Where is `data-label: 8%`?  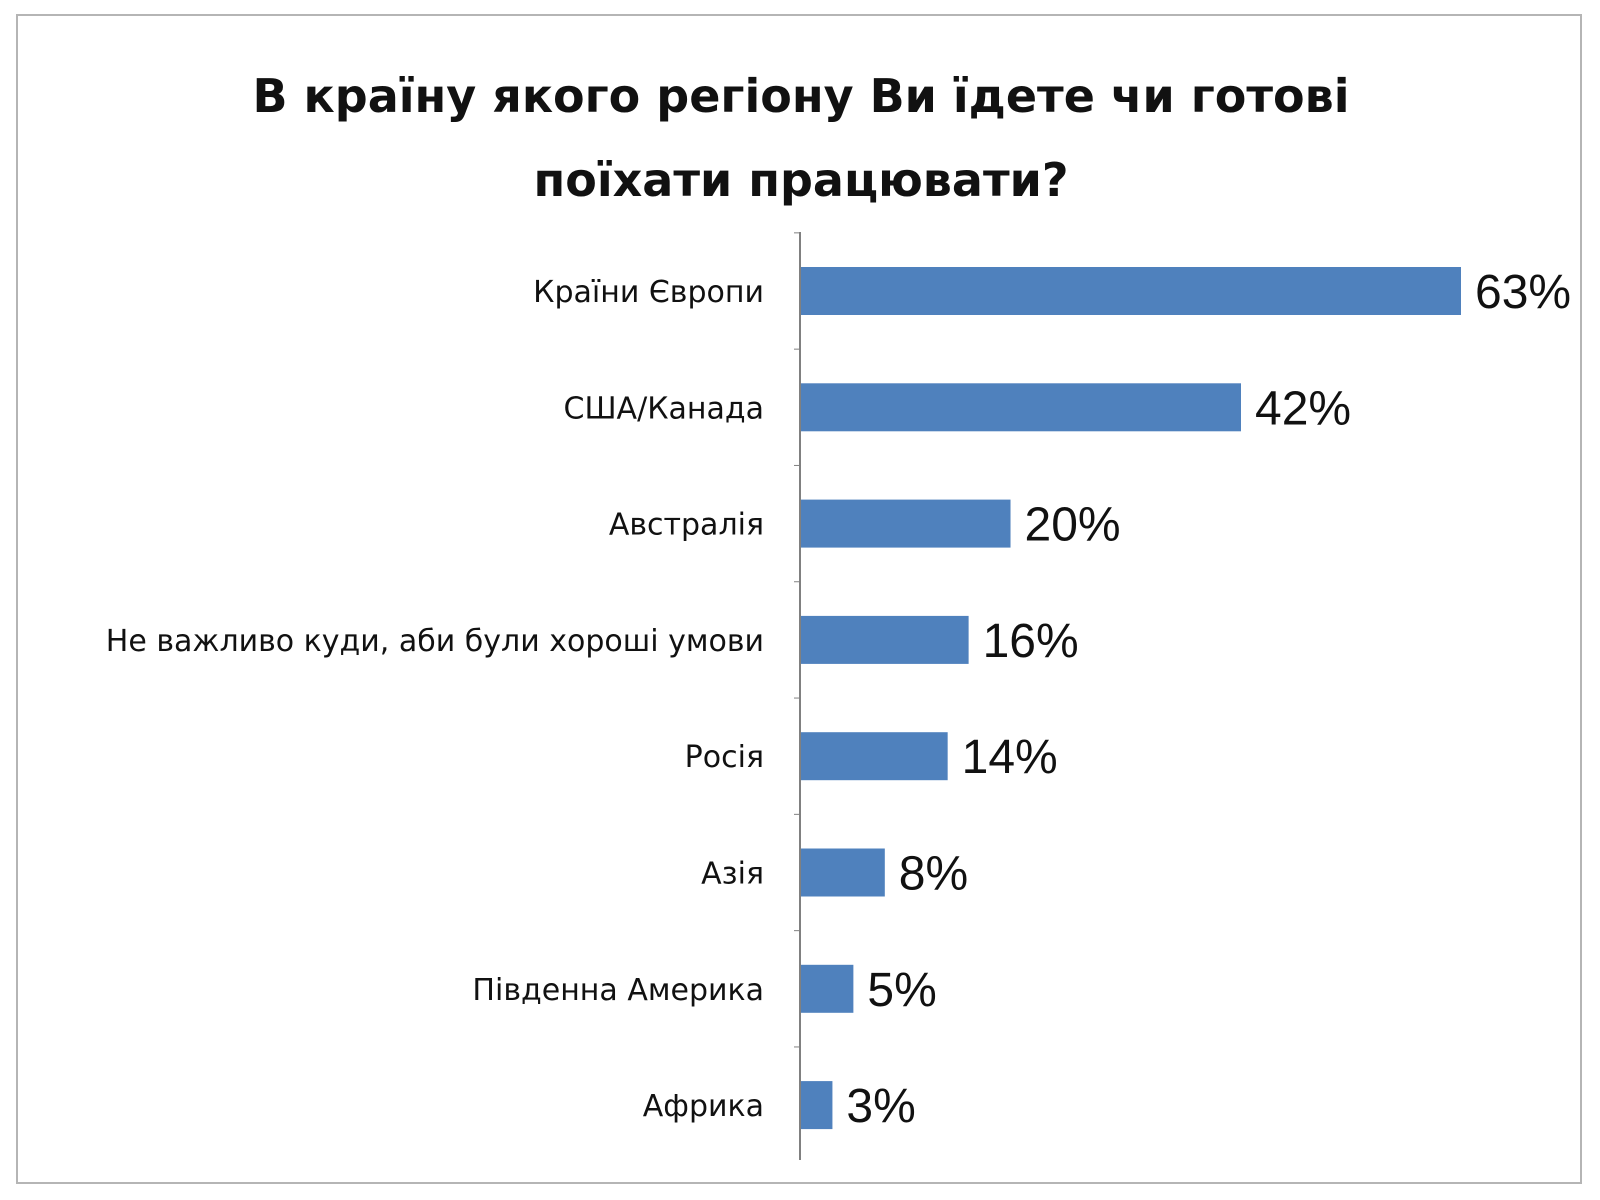 data-label: 8% is located at coordinates (933, 874).